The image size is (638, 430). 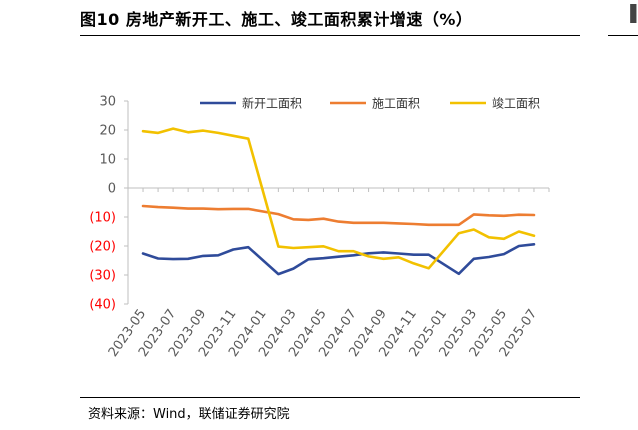 I want to click on legend-label: 新开工面积, so click(x=272, y=103).